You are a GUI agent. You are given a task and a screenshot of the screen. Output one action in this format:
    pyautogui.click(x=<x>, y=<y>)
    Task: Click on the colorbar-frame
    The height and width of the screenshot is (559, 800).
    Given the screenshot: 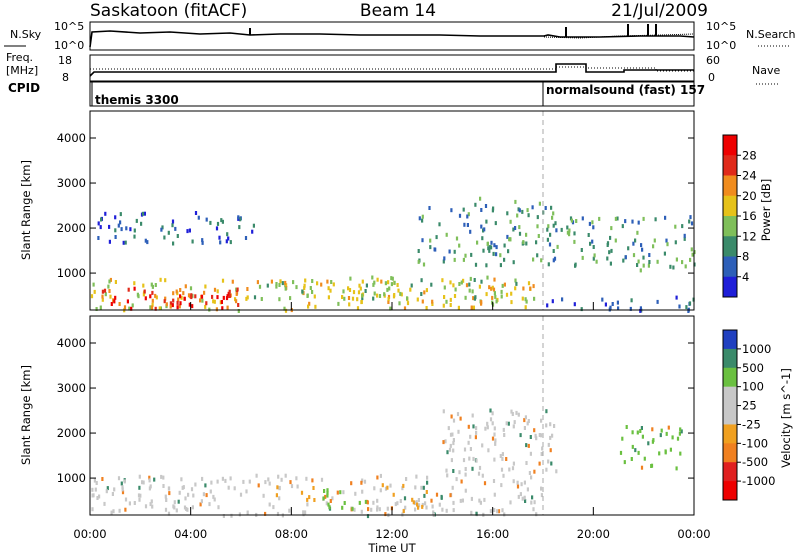 What is the action you would take?
    pyautogui.click(x=730, y=415)
    